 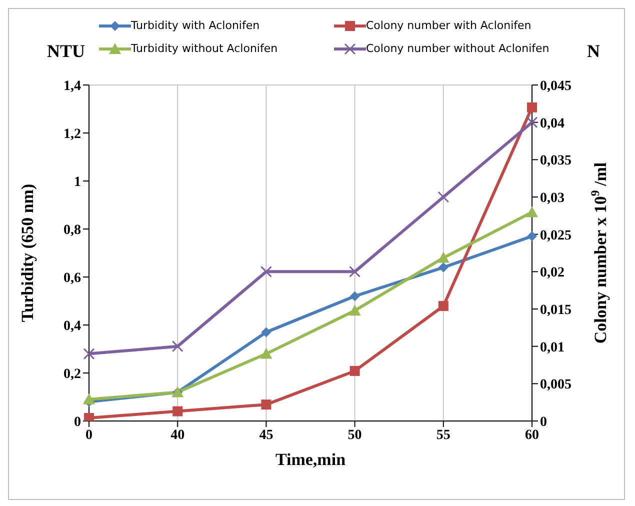 I want to click on x-tick-label: 45, so click(x=266, y=435).